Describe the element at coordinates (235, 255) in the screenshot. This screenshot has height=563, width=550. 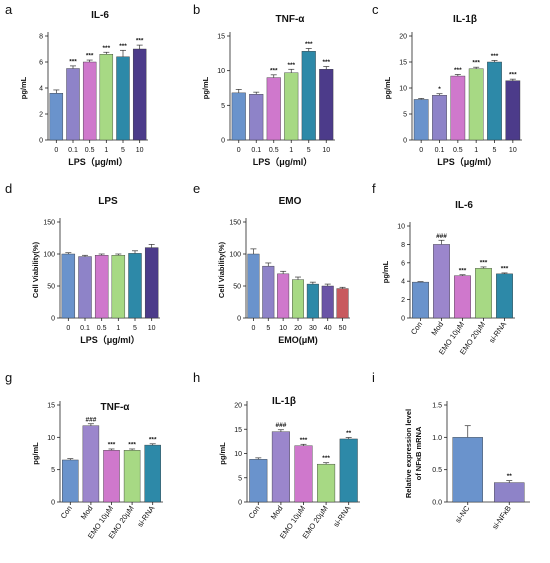
I see `y-tick-label: 100` at that location.